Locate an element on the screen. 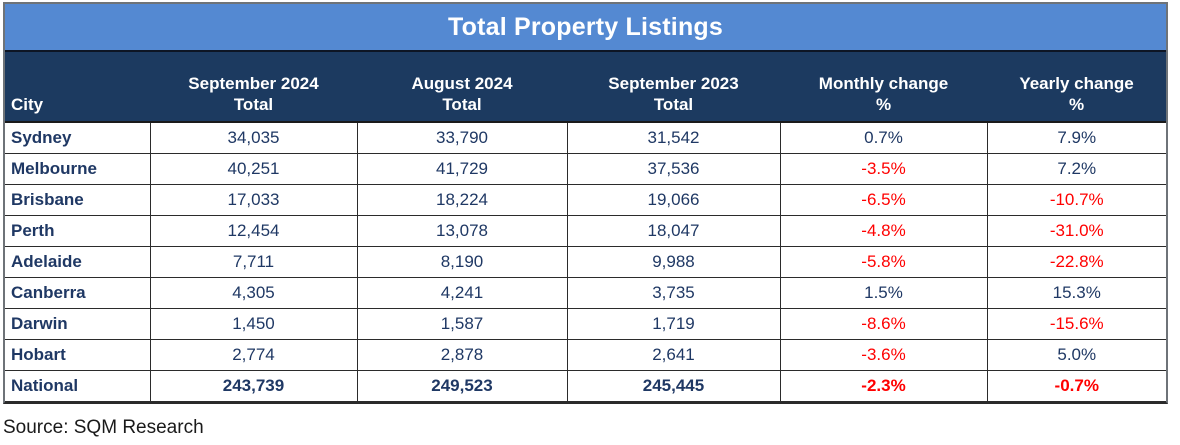  monthly-change-cell: -5.8% is located at coordinates (883, 261).